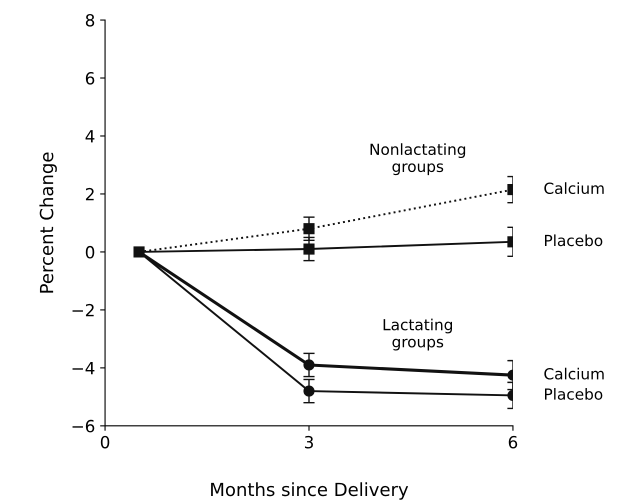 This screenshot has width=618, height=501. What do you see at coordinates (513, 442) in the screenshot?
I see `x-tick-label: 6` at bounding box center [513, 442].